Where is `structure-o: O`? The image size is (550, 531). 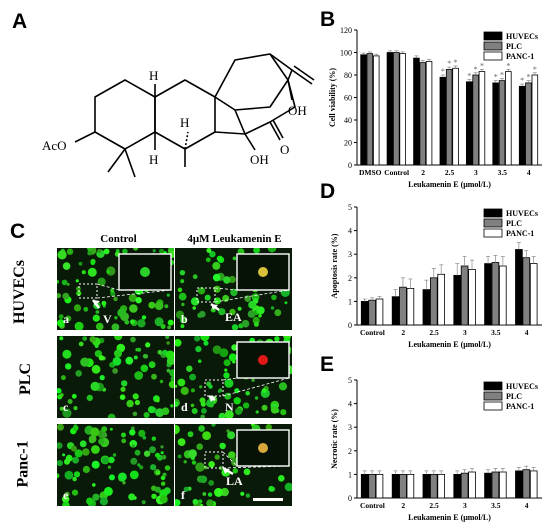
structure-o: O is located at coordinates (284, 149).